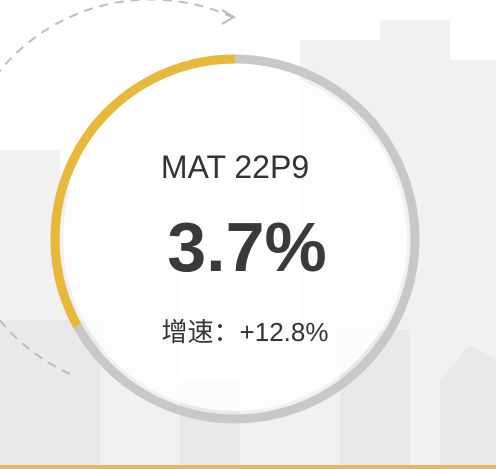 The image size is (496, 469). Describe the element at coordinates (248, 467) in the screenshot. I see `base-line` at that location.